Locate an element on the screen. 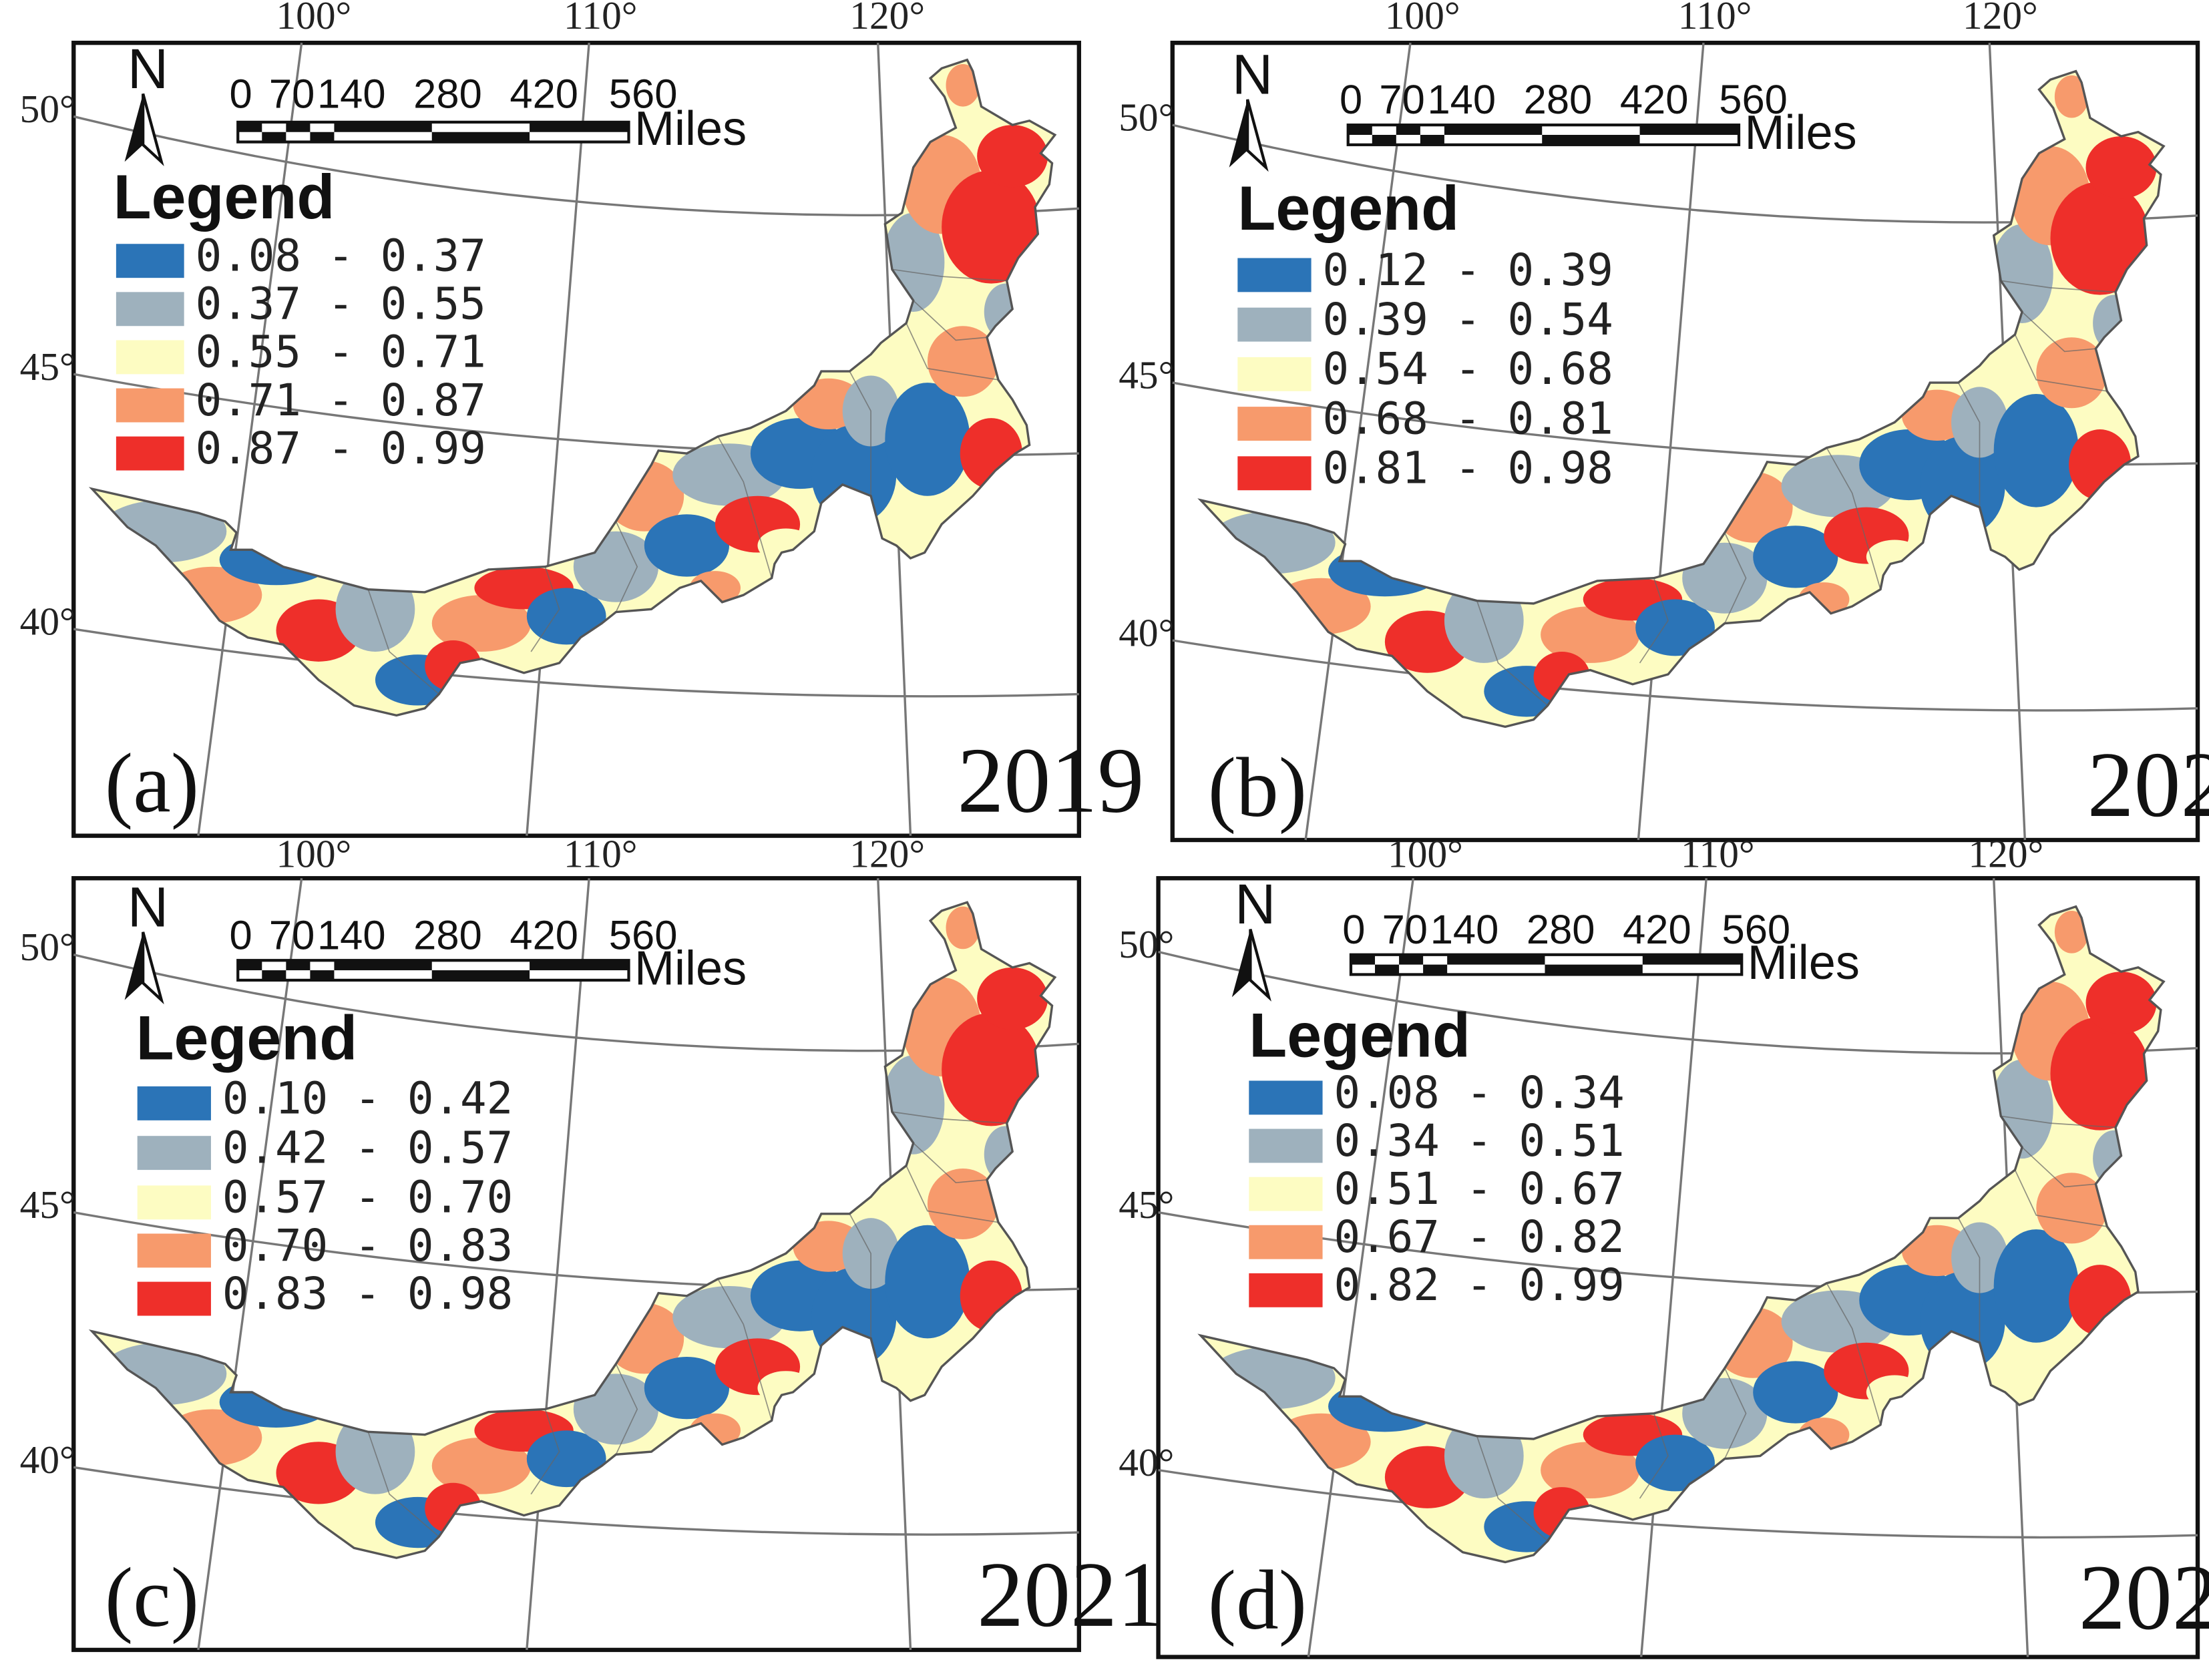  panel-b-lat-45: 45° is located at coordinates (1146, 375).